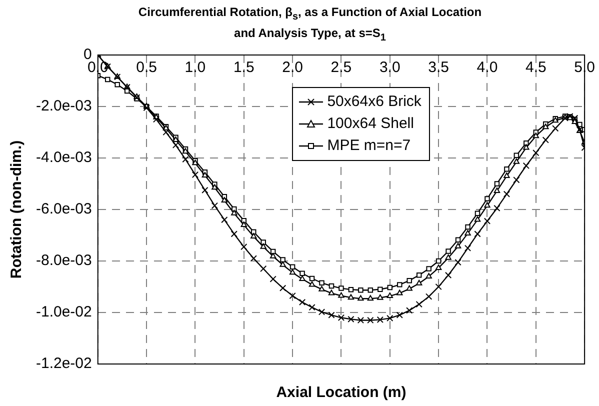 Image resolution: width=599 pixels, height=406 pixels. Describe the element at coordinates (341, 67) in the screenshot. I see `x-tick-label: 2.5` at that location.